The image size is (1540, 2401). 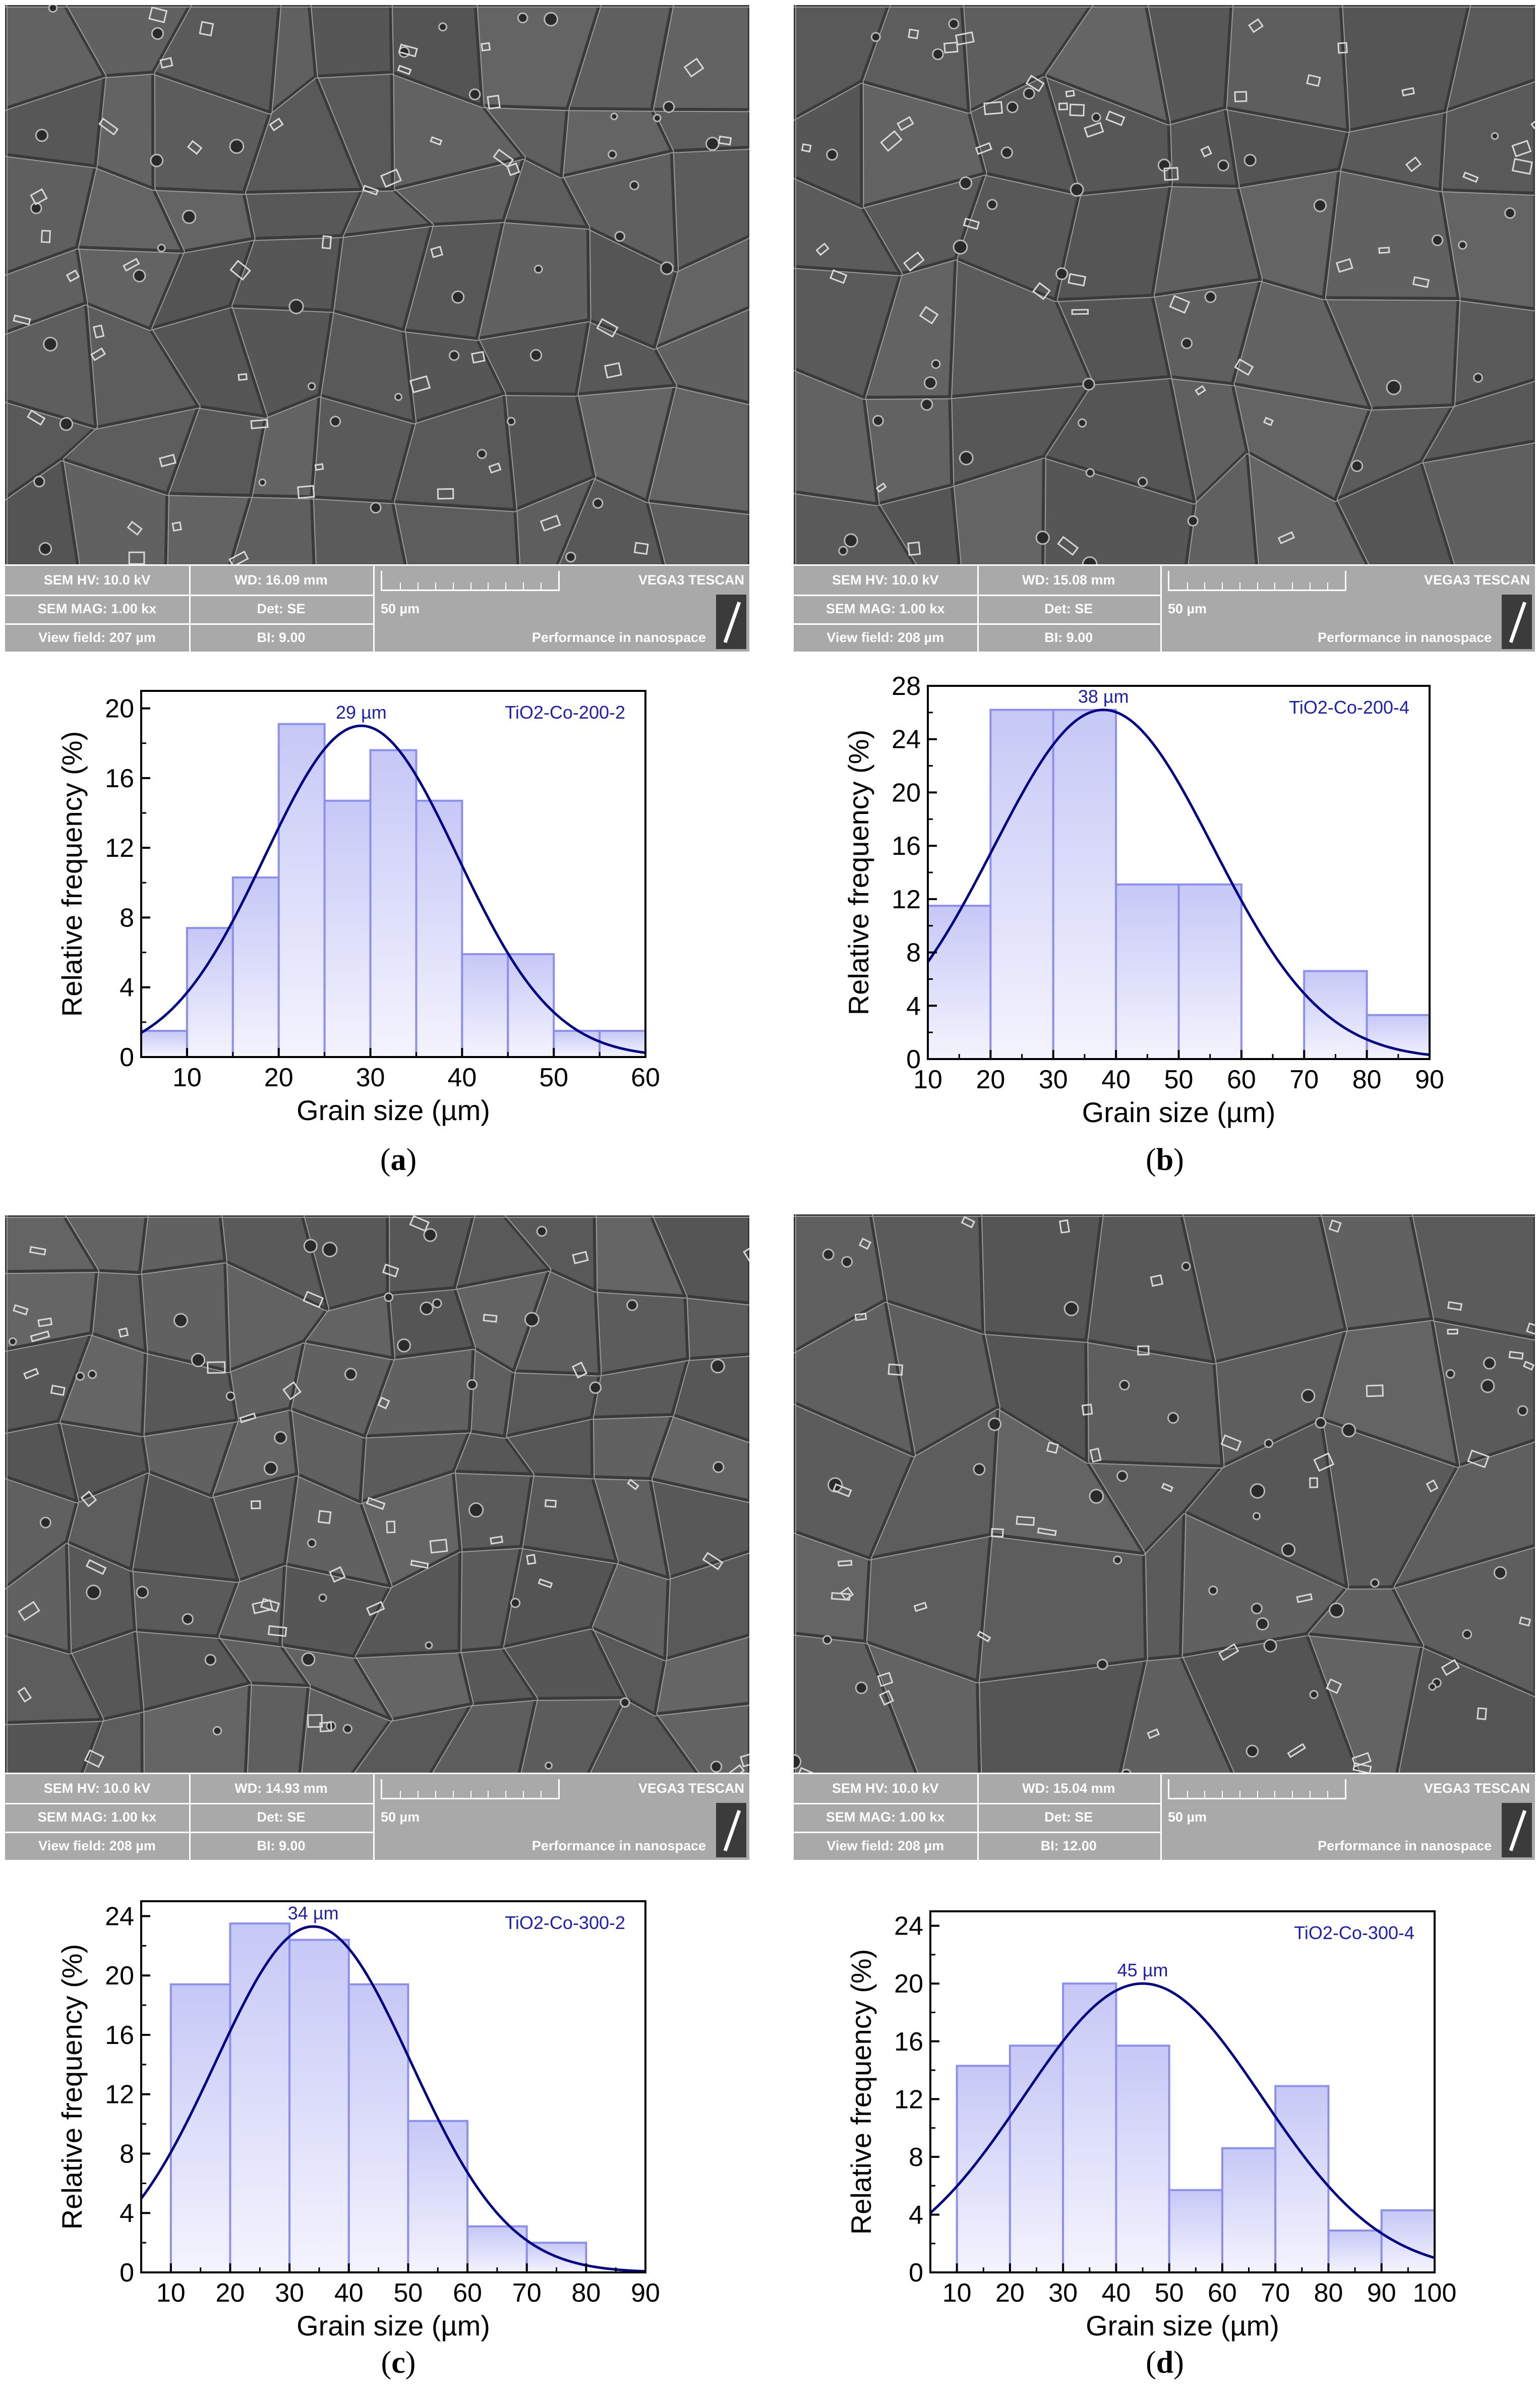 I want to click on y-axis-label: Relative frequency (%), so click(x=858, y=873).